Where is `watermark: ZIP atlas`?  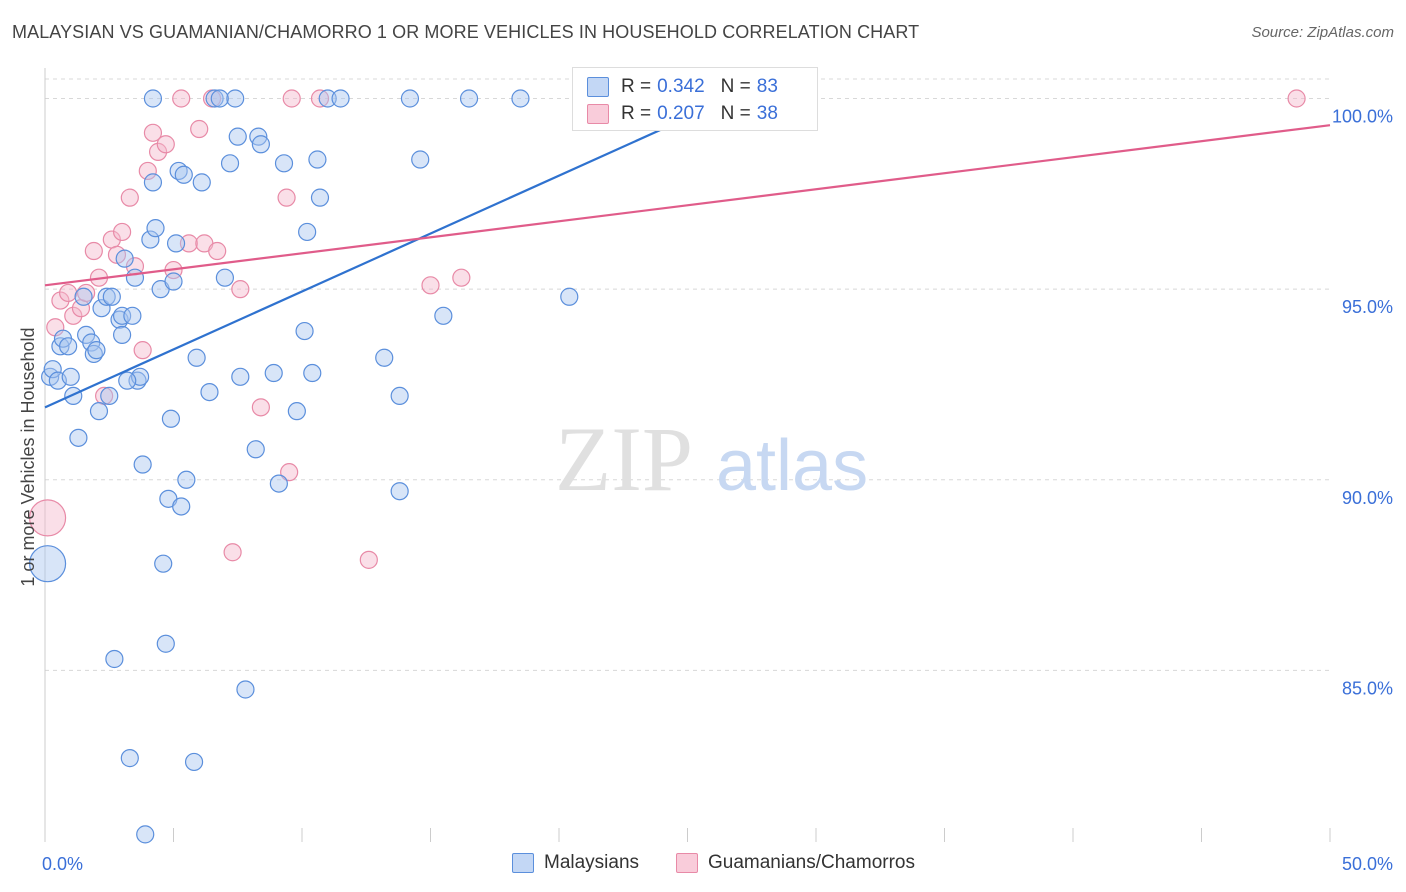
watermark: ZIP atlas is located at coordinates (711, 459).